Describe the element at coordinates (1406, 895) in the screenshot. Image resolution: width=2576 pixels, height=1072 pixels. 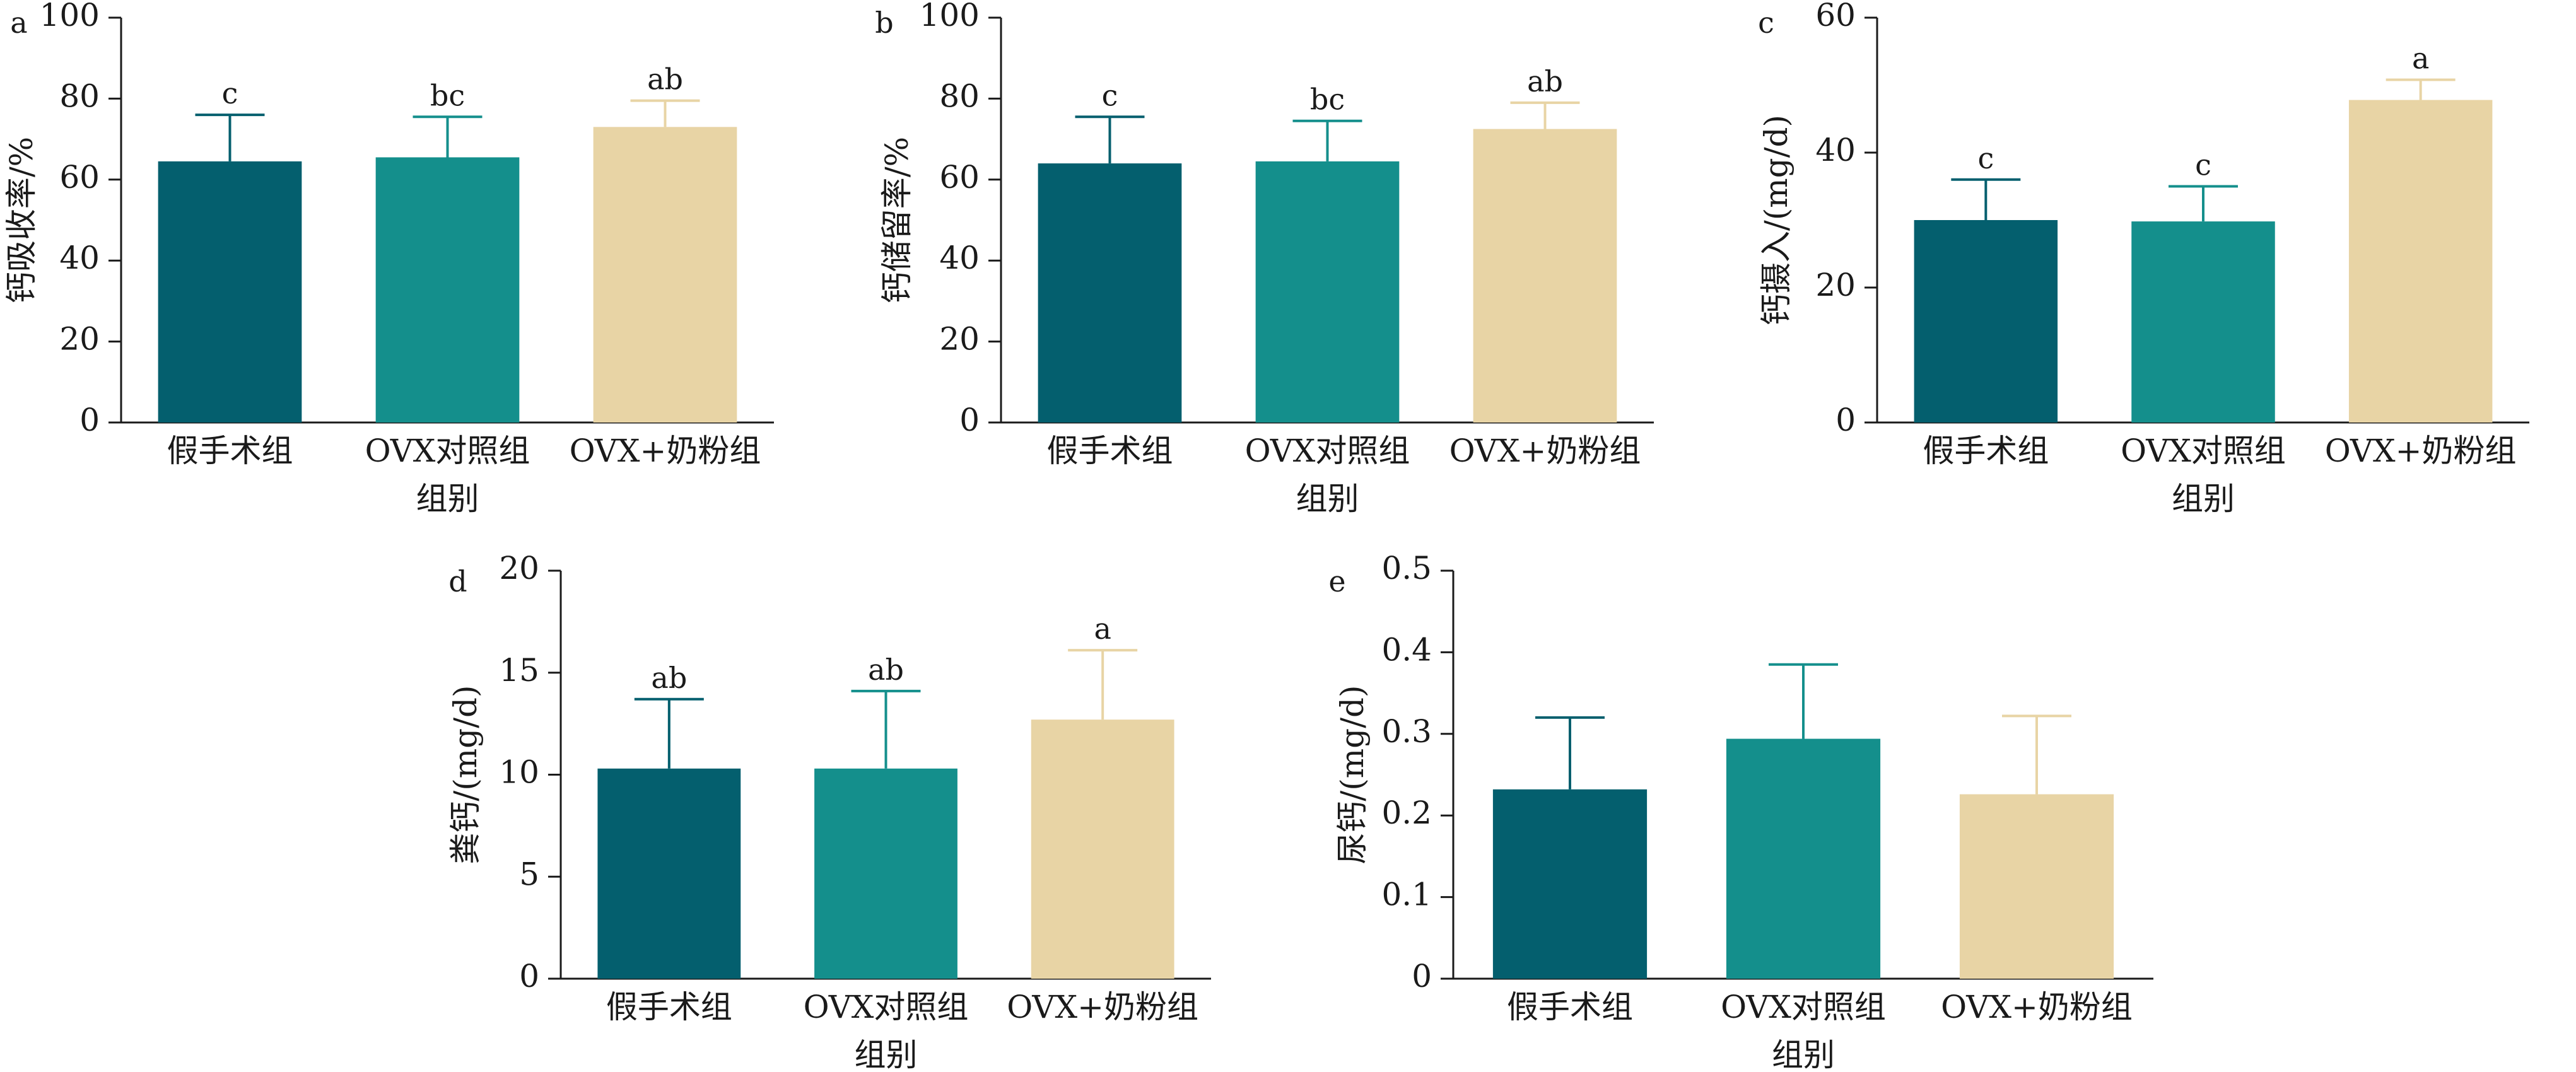
I see `y-tick-label: 0.1` at that location.